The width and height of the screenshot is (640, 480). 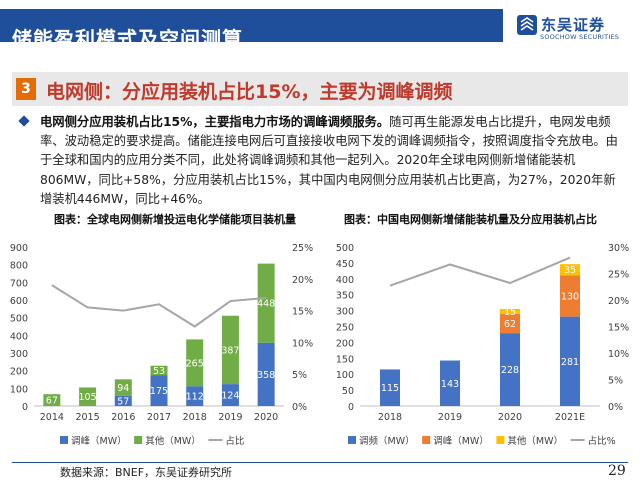 I want to click on x-tick-label: 2014, so click(x=52, y=417).